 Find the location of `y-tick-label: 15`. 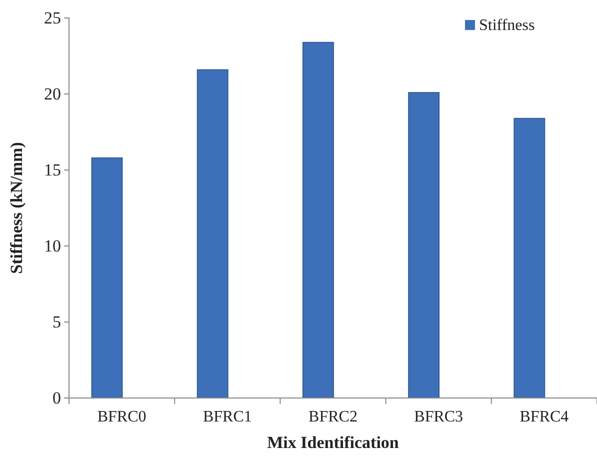

y-tick-label: 15 is located at coordinates (52, 170).